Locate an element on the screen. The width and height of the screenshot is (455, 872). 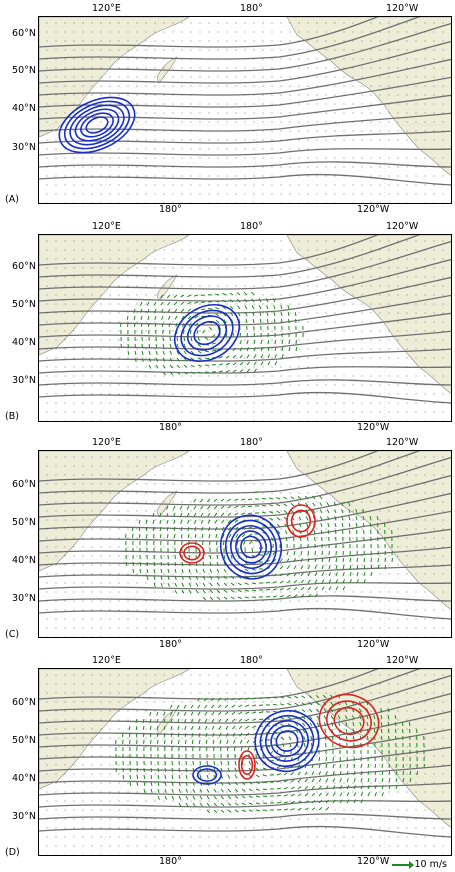
graticule-line is located at coordinates (258, 544).